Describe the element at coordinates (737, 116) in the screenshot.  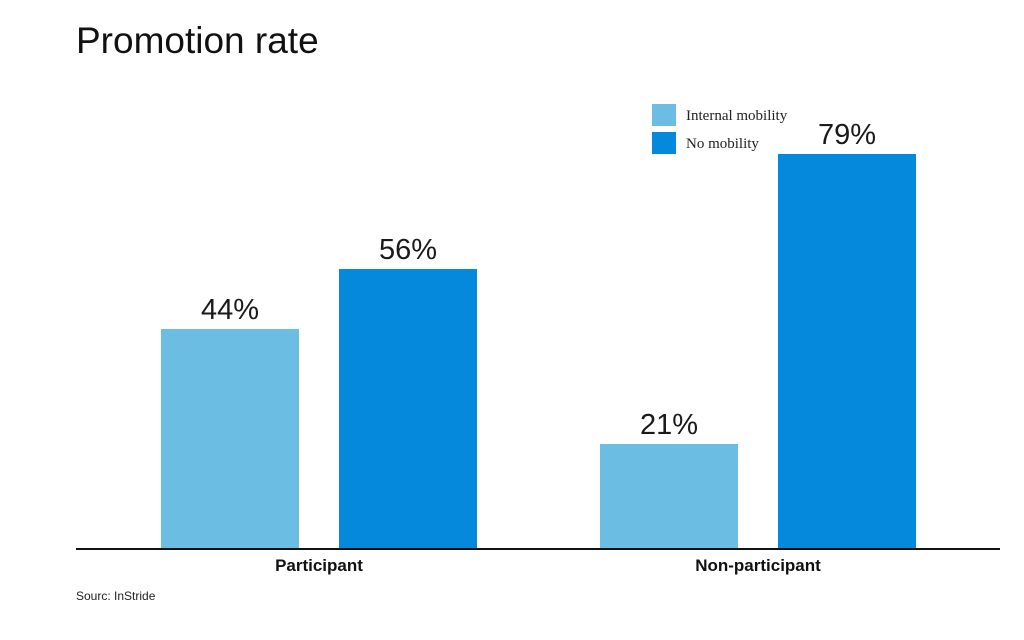
I see `legend-label: Internal mobility` at that location.